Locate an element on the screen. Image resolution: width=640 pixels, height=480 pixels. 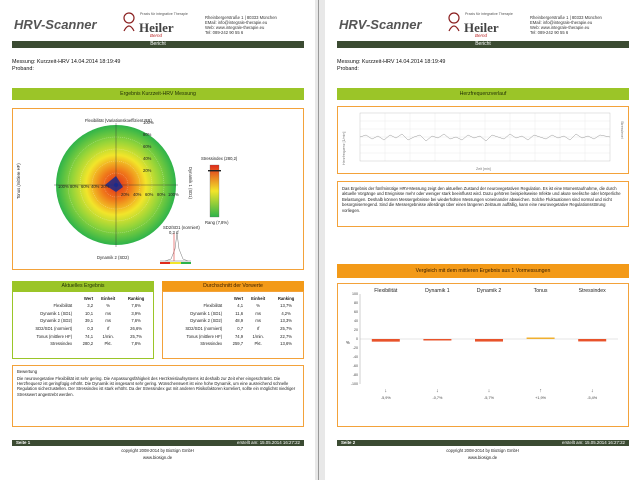
report-header-bar: Bericht is located at coordinates (158, 44).